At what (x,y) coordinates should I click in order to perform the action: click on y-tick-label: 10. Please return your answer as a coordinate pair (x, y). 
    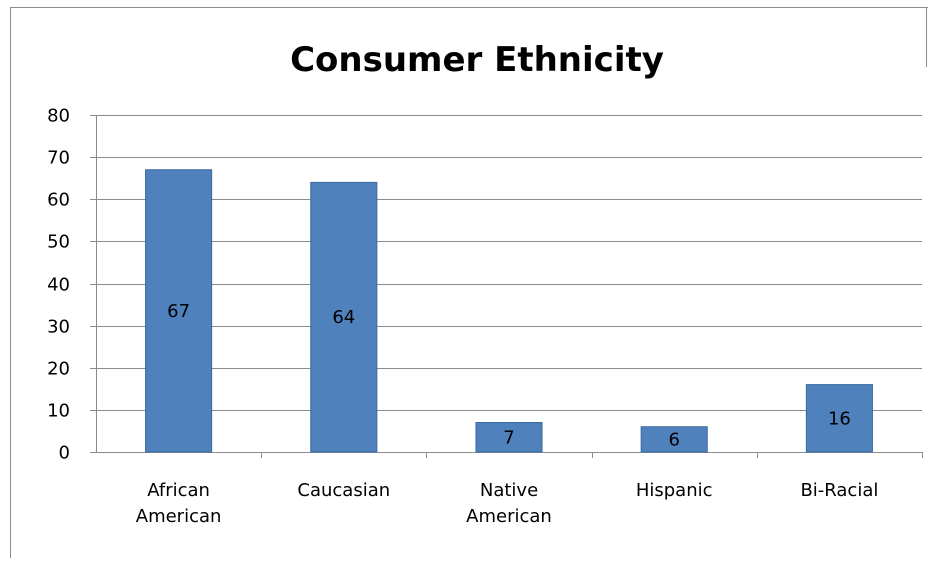
    Looking at the image, I should click on (58, 411).